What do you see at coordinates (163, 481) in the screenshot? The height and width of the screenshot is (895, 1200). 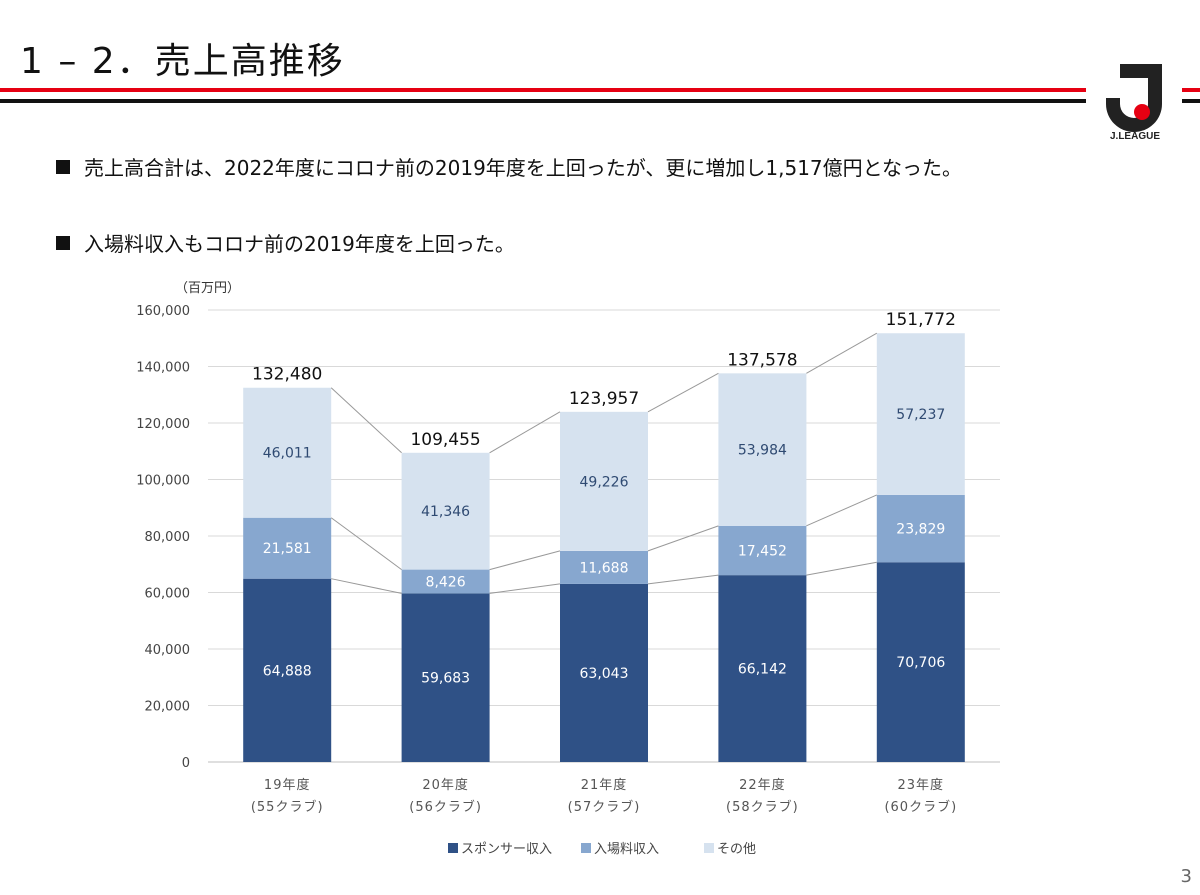 I see `y-tick-label: 100,000` at bounding box center [163, 481].